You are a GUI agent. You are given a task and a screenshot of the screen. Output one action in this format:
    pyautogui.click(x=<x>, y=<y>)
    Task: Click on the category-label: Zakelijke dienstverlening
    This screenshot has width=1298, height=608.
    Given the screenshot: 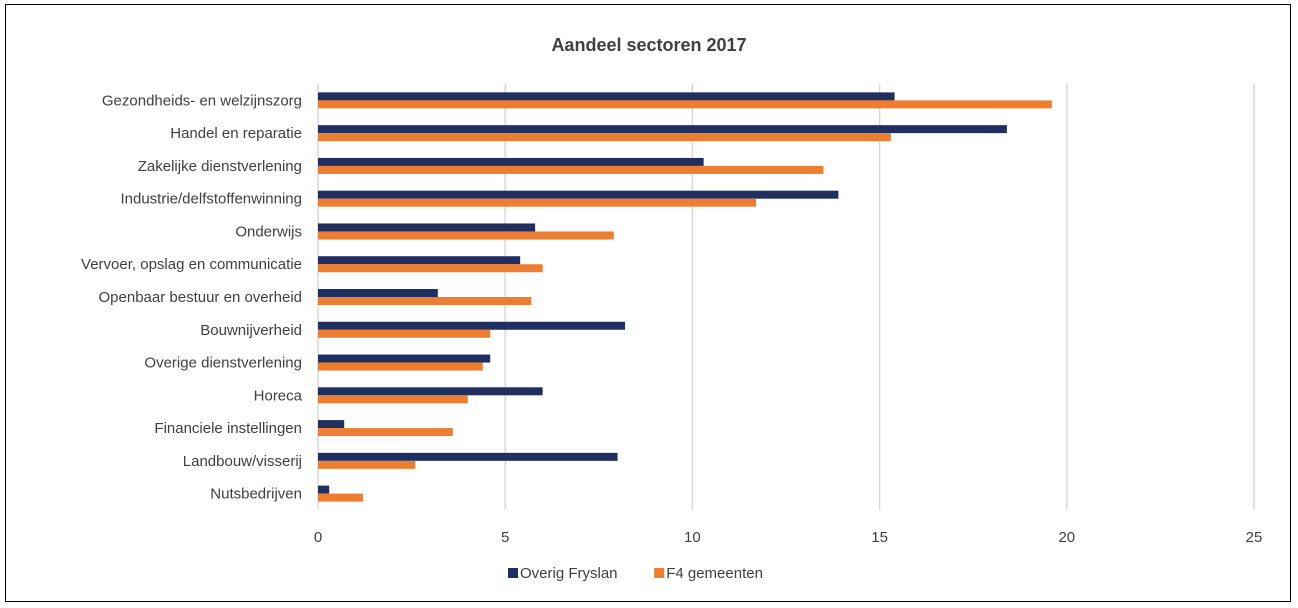 What is the action you would take?
    pyautogui.click(x=220, y=166)
    